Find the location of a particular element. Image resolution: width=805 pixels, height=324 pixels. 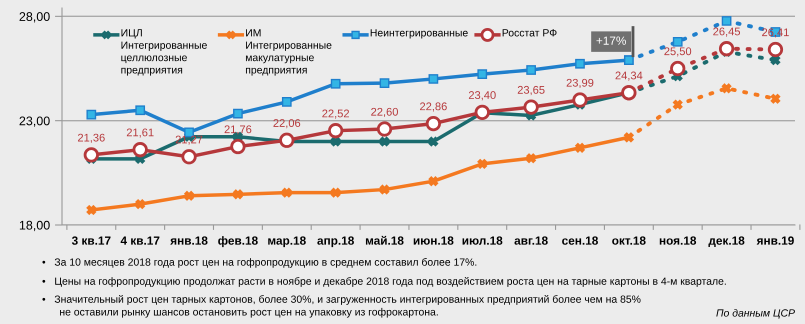

data-label: 25,50 is located at coordinates (678, 52).